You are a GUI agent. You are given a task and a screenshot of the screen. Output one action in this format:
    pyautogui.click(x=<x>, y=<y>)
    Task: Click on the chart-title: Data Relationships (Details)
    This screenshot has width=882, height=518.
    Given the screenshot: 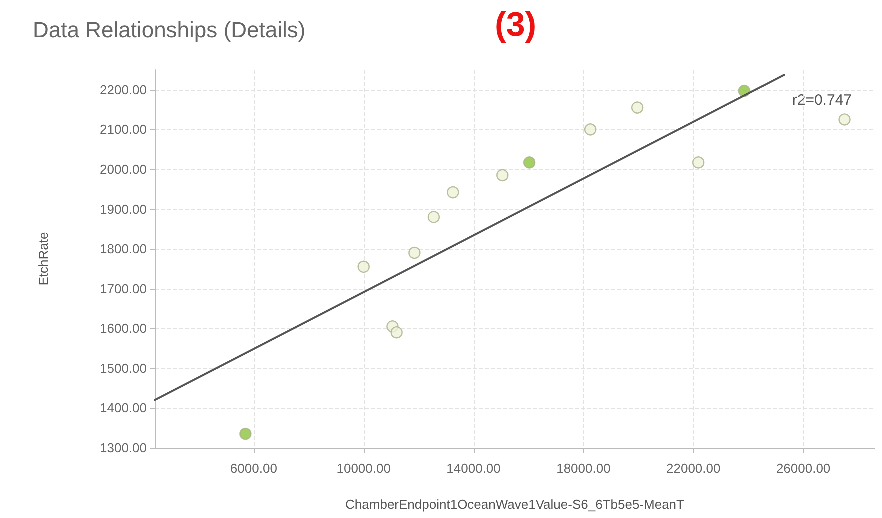 What is the action you would take?
    pyautogui.click(x=169, y=30)
    